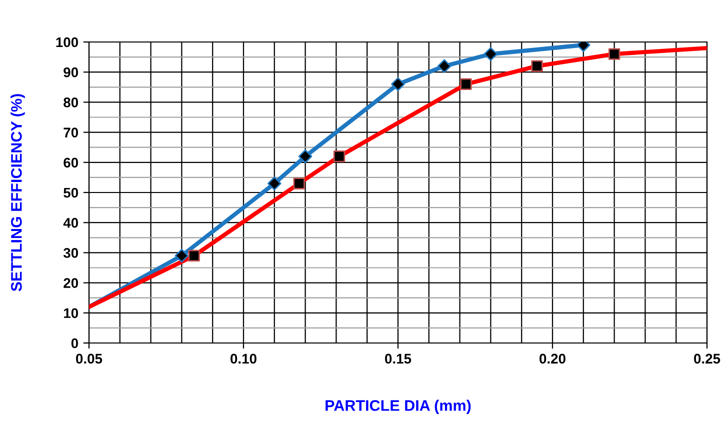  I want to click on y-tick-label: 20, so click(71, 283).